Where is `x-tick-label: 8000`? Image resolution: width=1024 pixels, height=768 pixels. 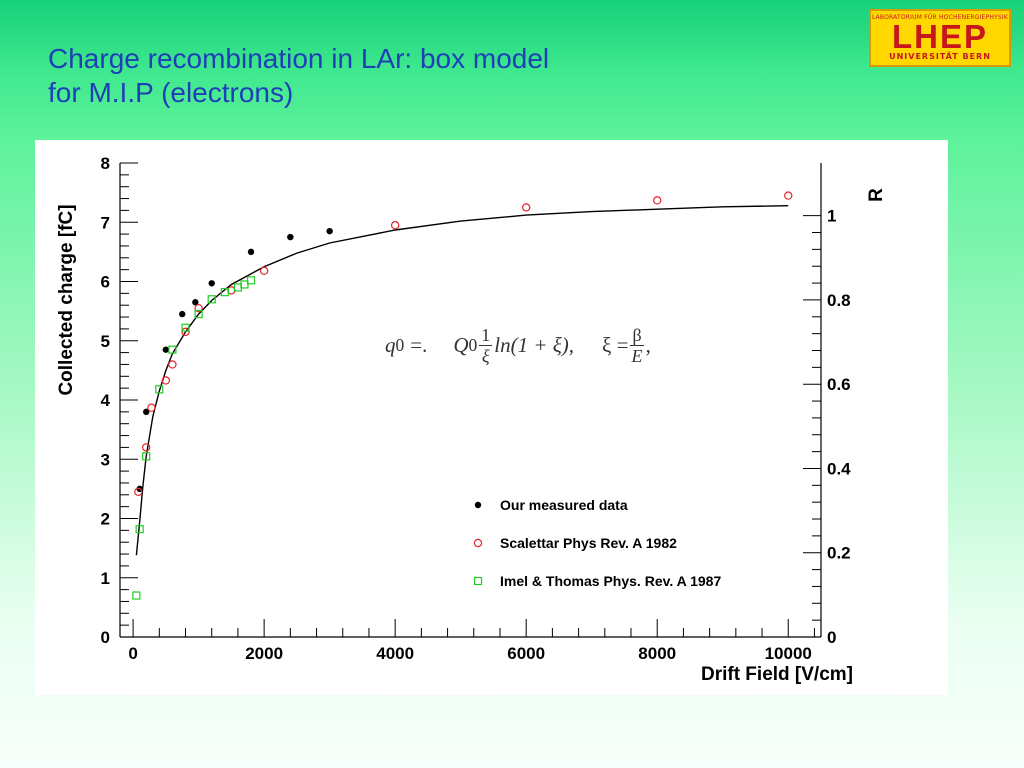 x-tick-label: 8000 is located at coordinates (657, 653).